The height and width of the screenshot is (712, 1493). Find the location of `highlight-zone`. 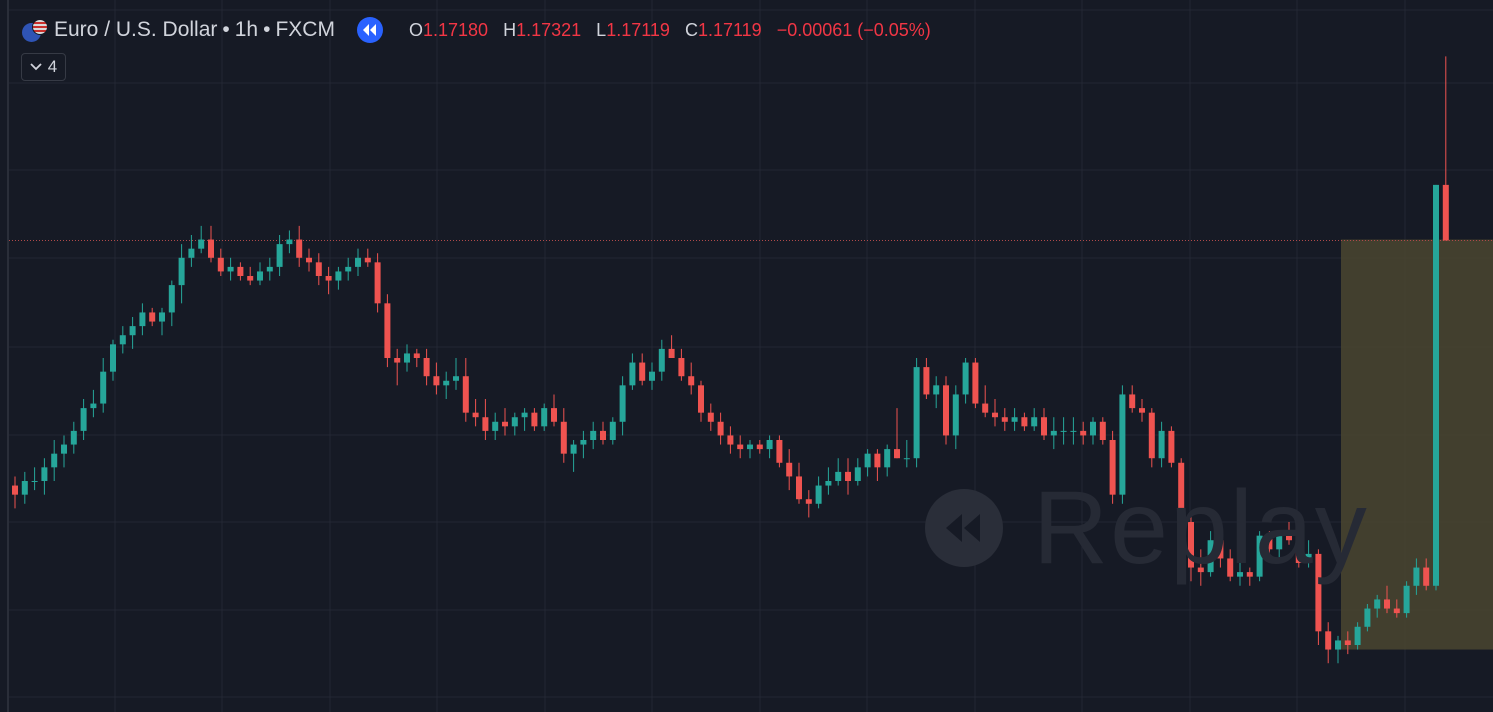

highlight-zone is located at coordinates (1417, 444).